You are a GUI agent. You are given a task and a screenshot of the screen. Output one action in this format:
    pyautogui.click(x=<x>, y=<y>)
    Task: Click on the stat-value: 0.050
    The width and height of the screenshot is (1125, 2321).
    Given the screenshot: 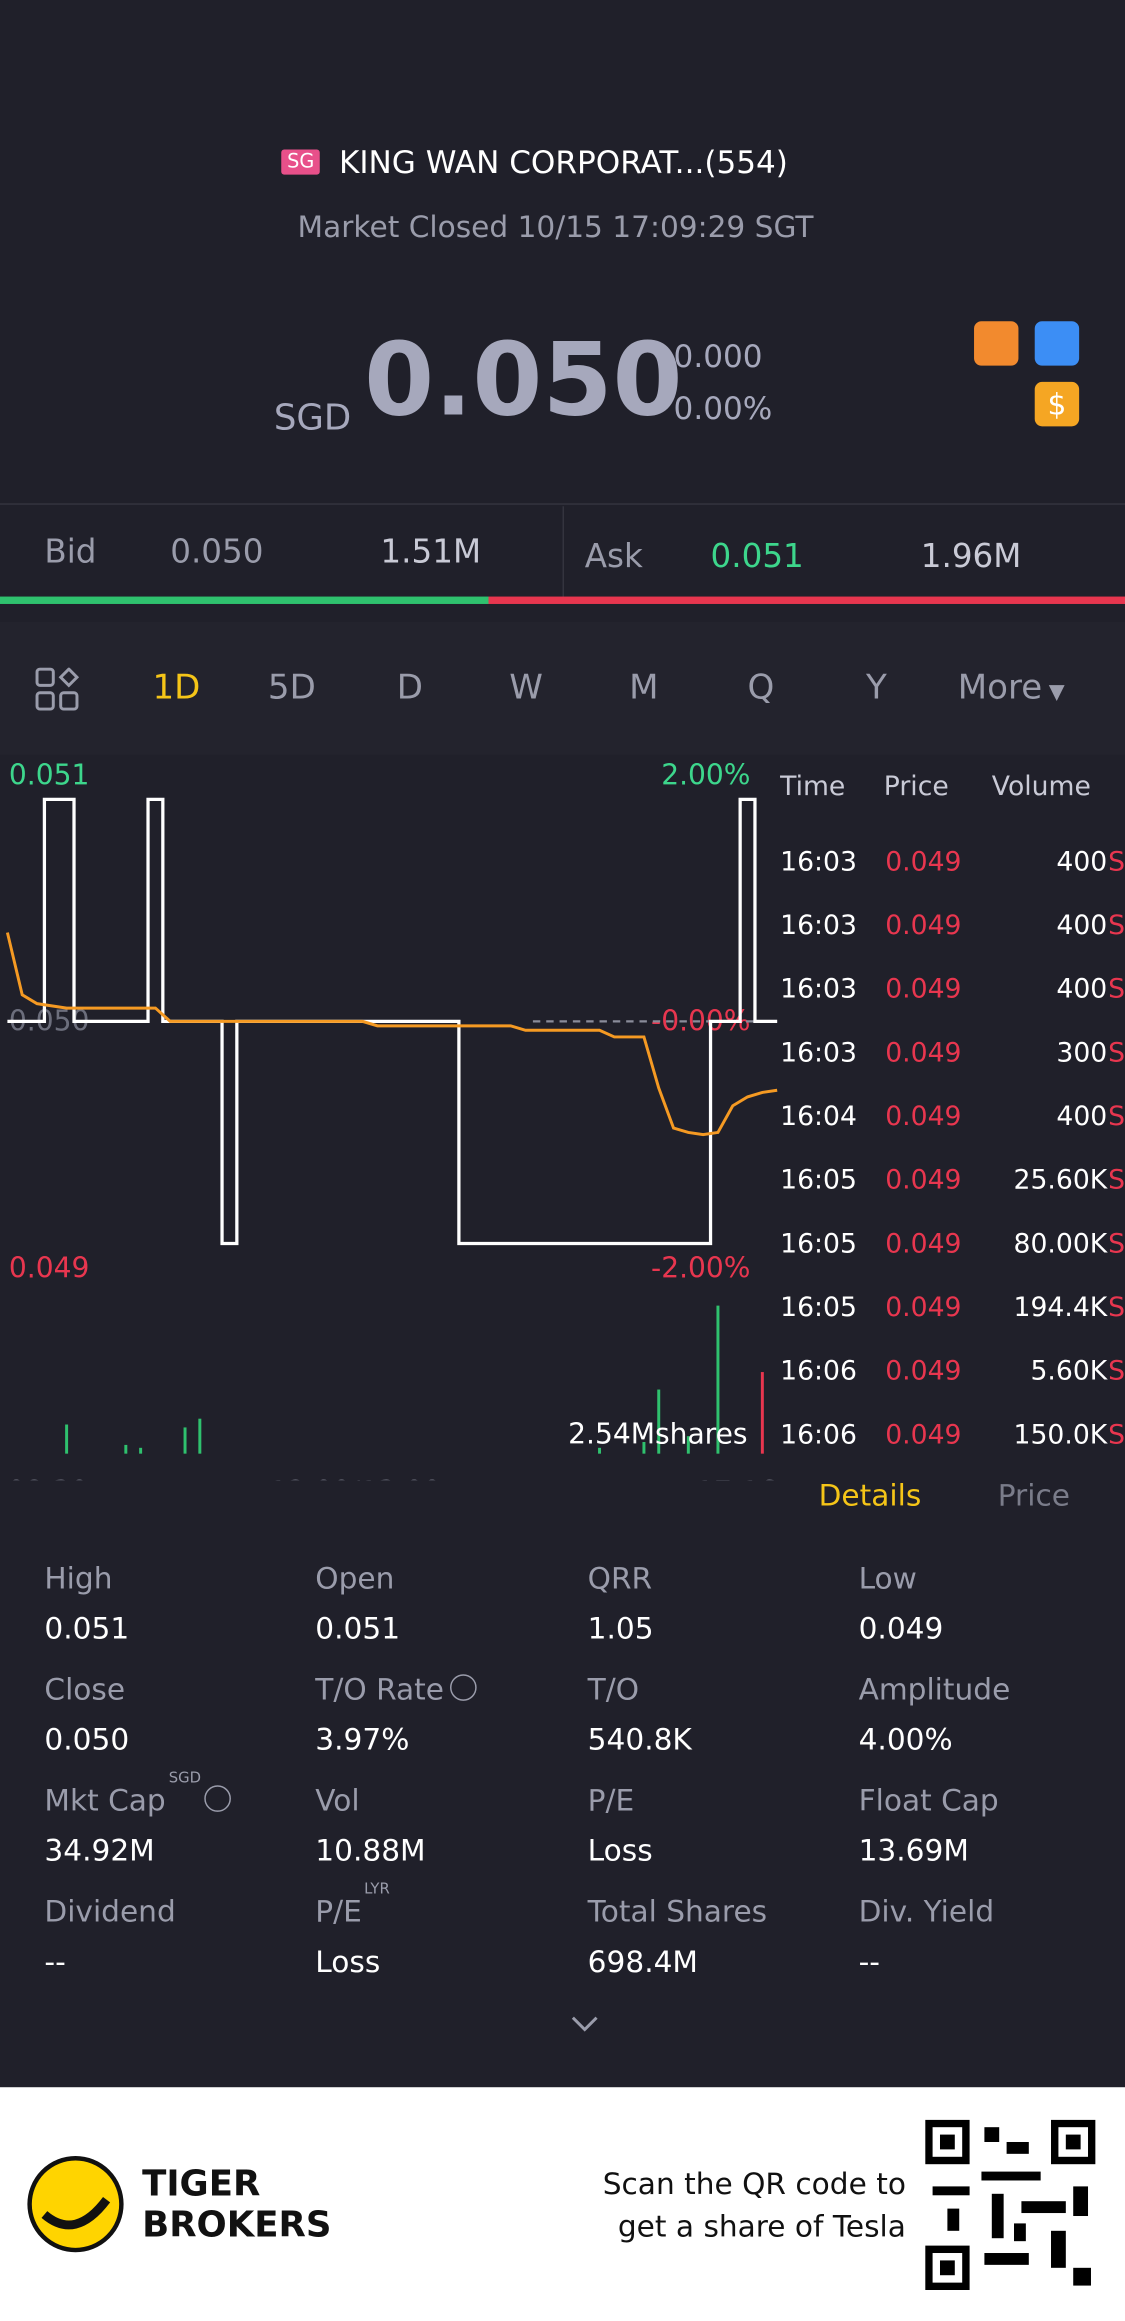 What is the action you would take?
    pyautogui.click(x=87, y=1739)
    